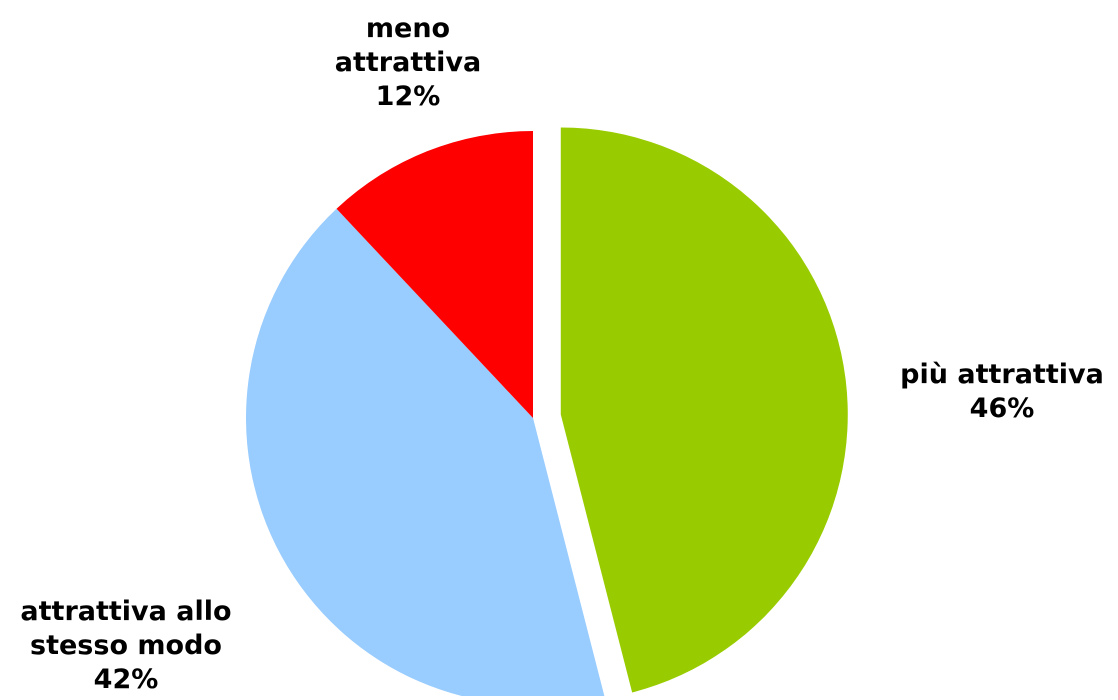 The width and height of the screenshot is (1118, 700). I want to click on slice-label: più attrattiva 46%, so click(1002, 391).